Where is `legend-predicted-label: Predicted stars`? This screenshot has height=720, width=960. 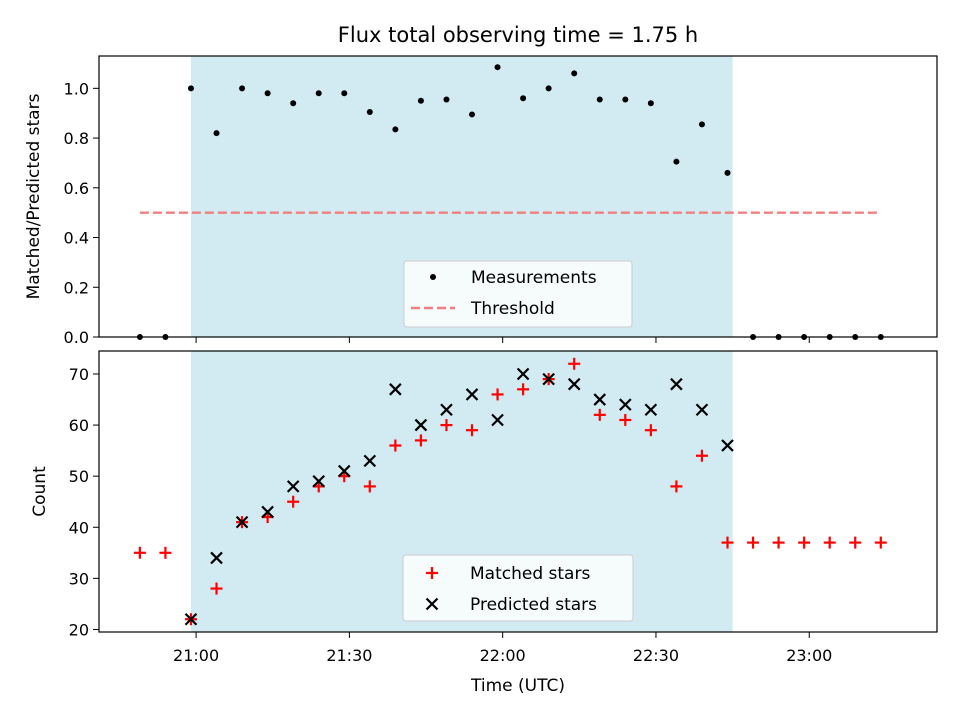
legend-predicted-label: Predicted stars is located at coordinates (533, 605).